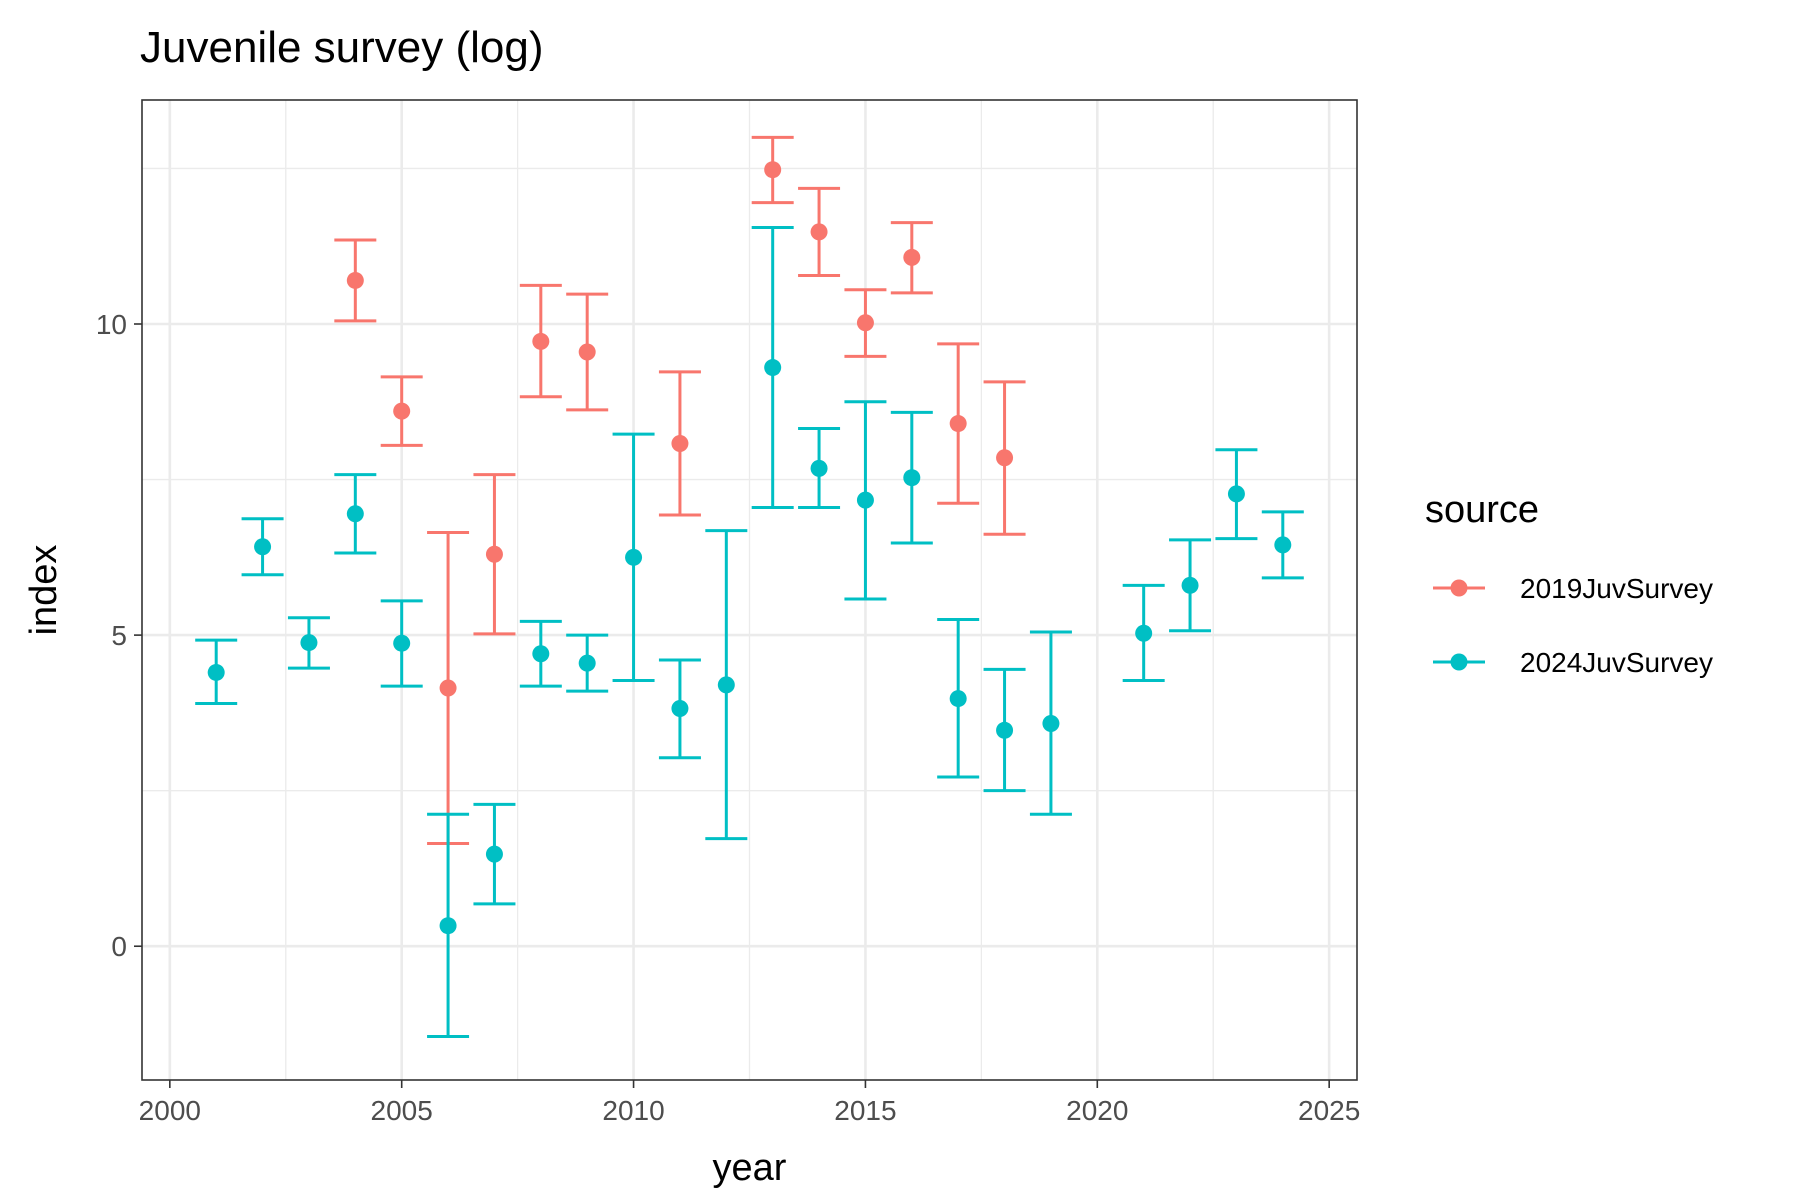 The height and width of the screenshot is (1200, 1800). What do you see at coordinates (119, 946) in the screenshot?
I see `y-tick-label: 0` at bounding box center [119, 946].